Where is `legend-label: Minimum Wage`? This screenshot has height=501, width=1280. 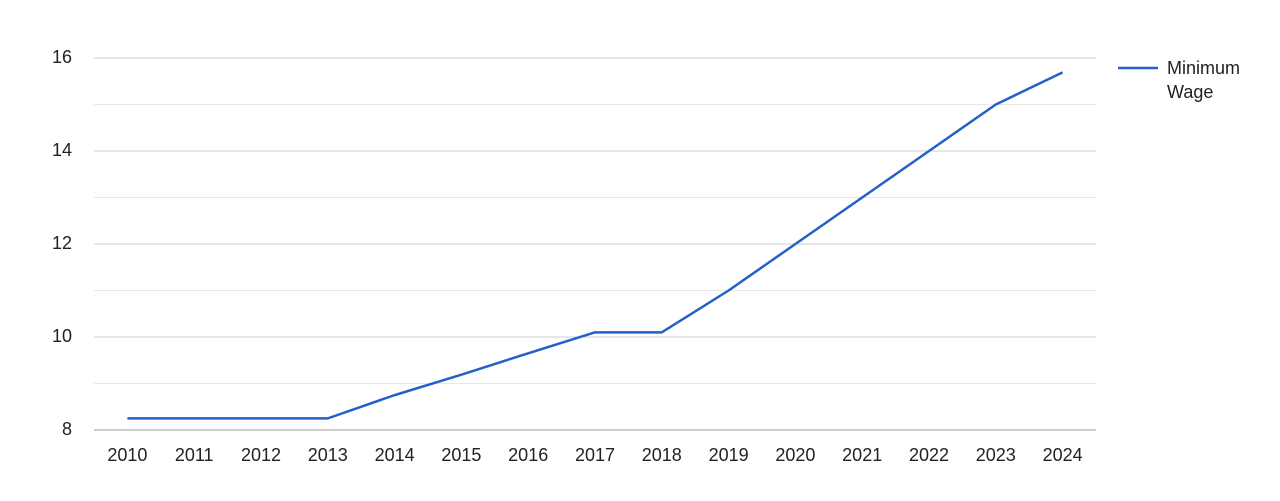
legend-label: Minimum Wage is located at coordinates (1204, 80).